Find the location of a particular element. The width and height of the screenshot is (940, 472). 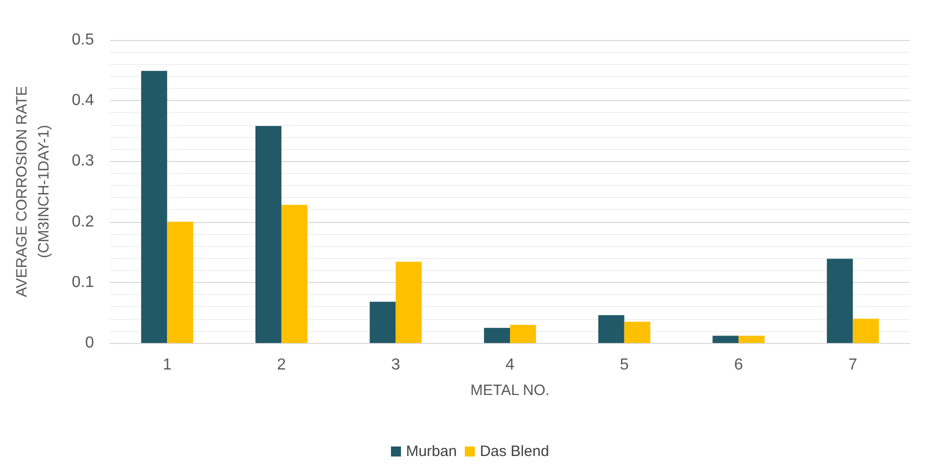

x-tick-label: 5 is located at coordinates (624, 365).